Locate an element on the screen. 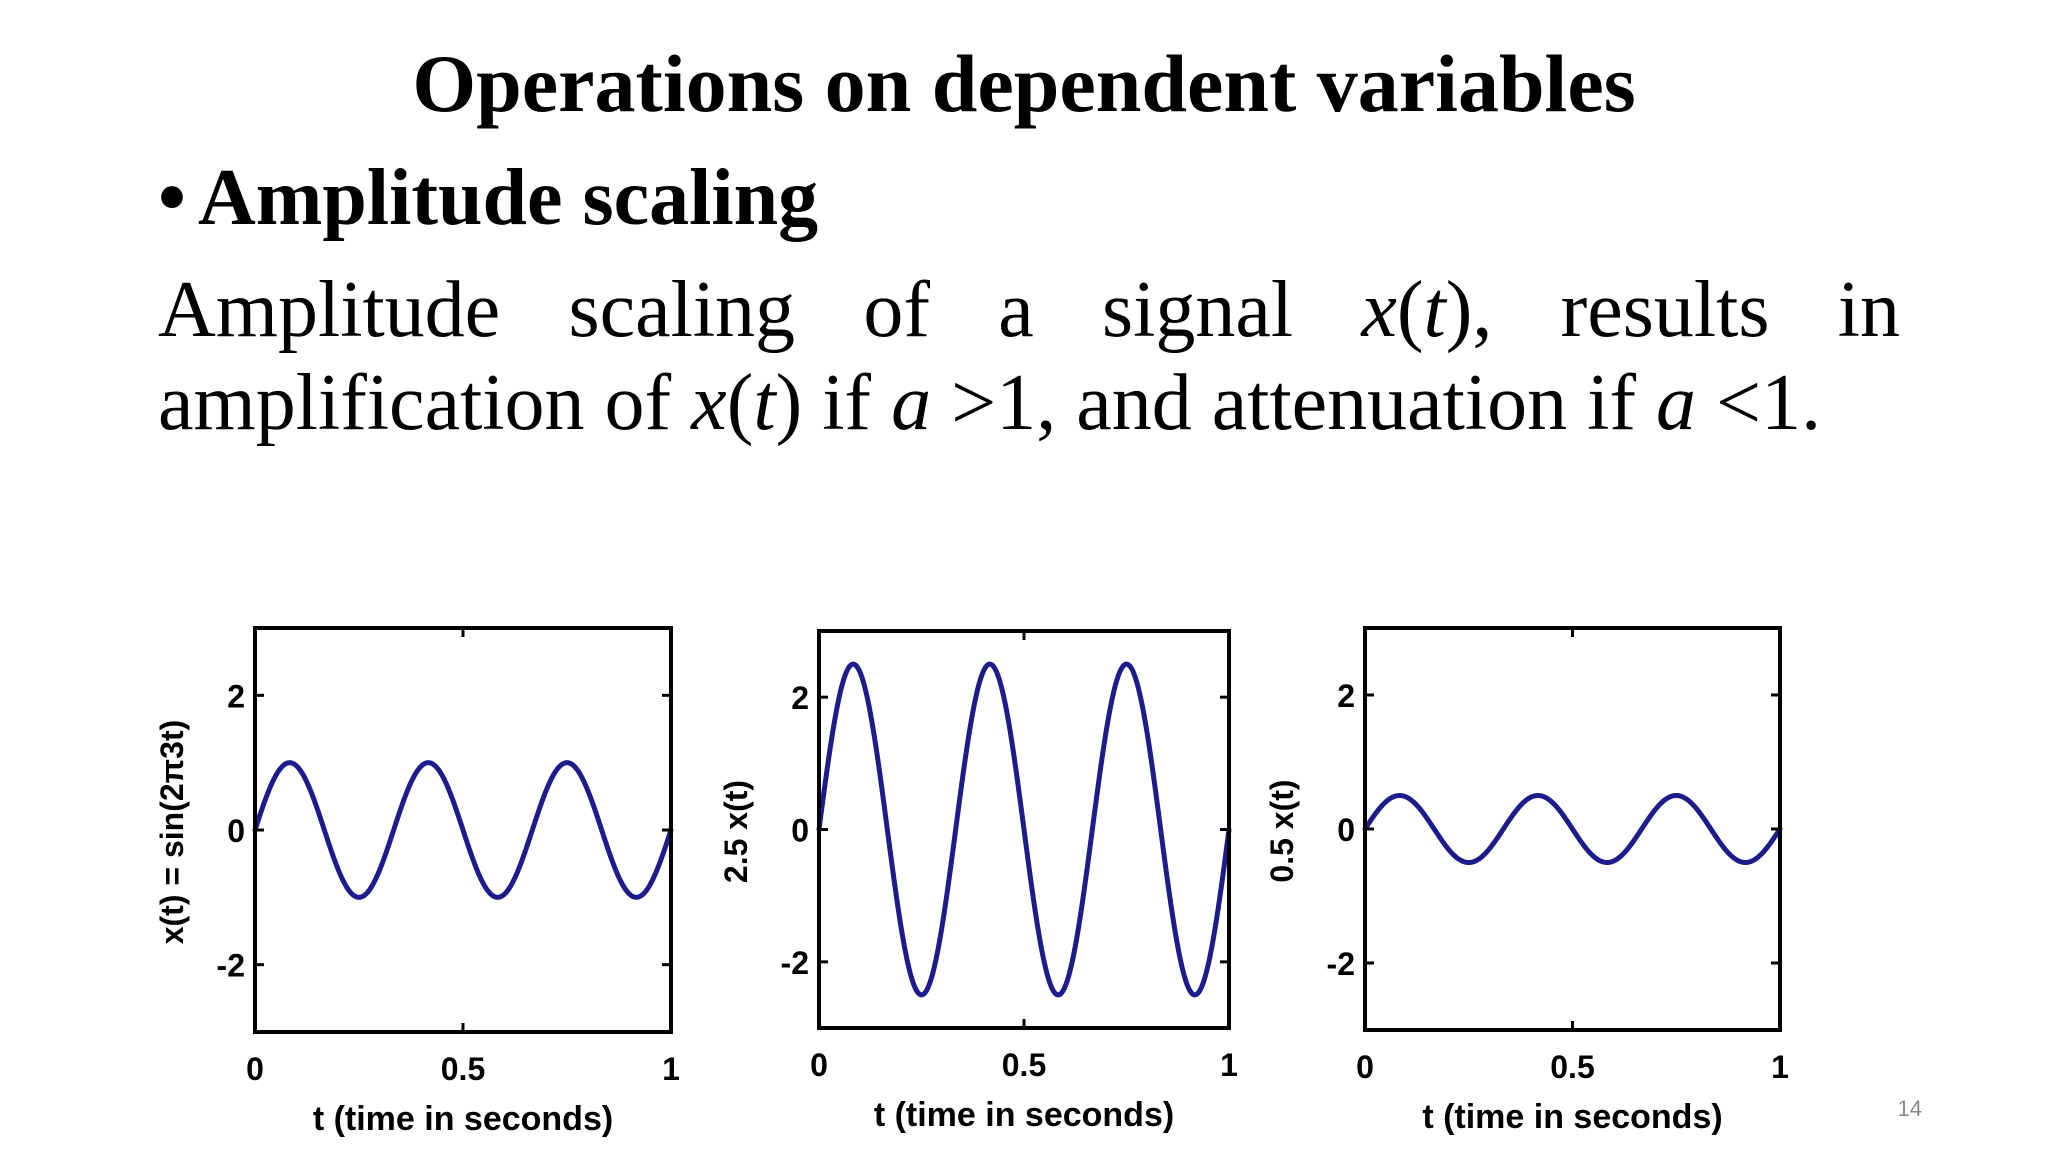 The image size is (2048, 1152). bullet-heading: • Amplitude scaling is located at coordinates (488, 198).